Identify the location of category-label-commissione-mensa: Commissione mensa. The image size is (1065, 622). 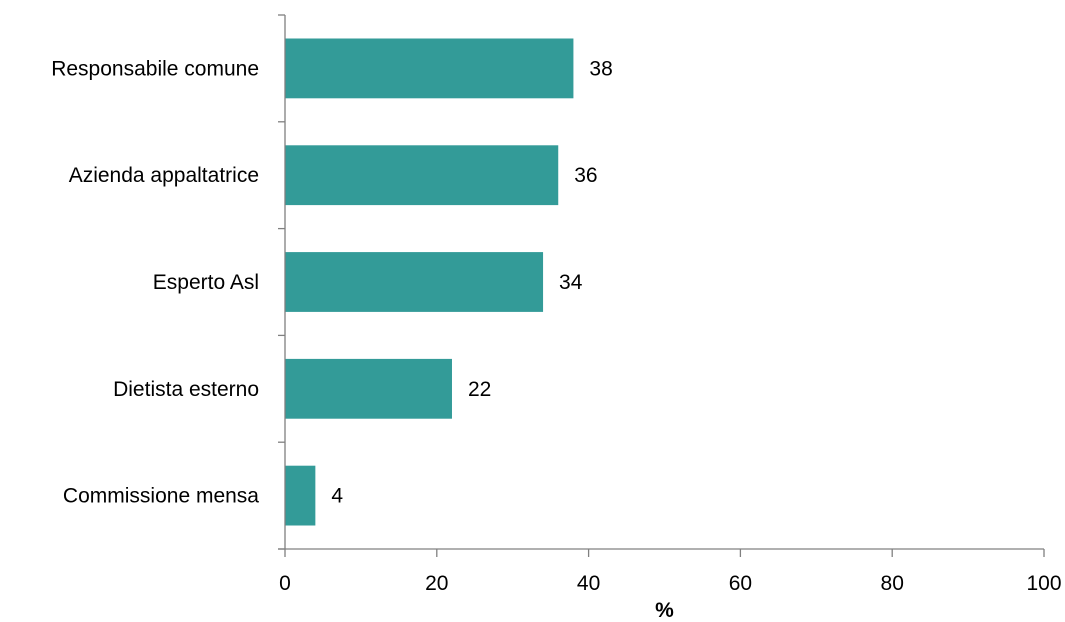
(161, 496).